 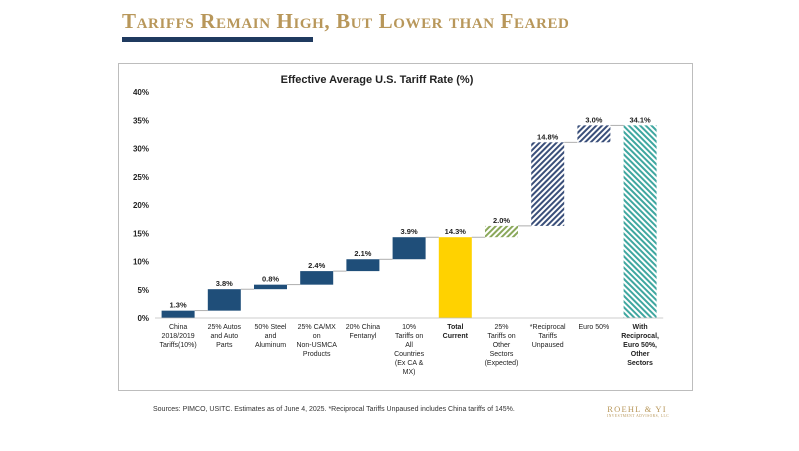 What do you see at coordinates (316, 265) in the screenshot?
I see `data-label: 2.4%` at bounding box center [316, 265].